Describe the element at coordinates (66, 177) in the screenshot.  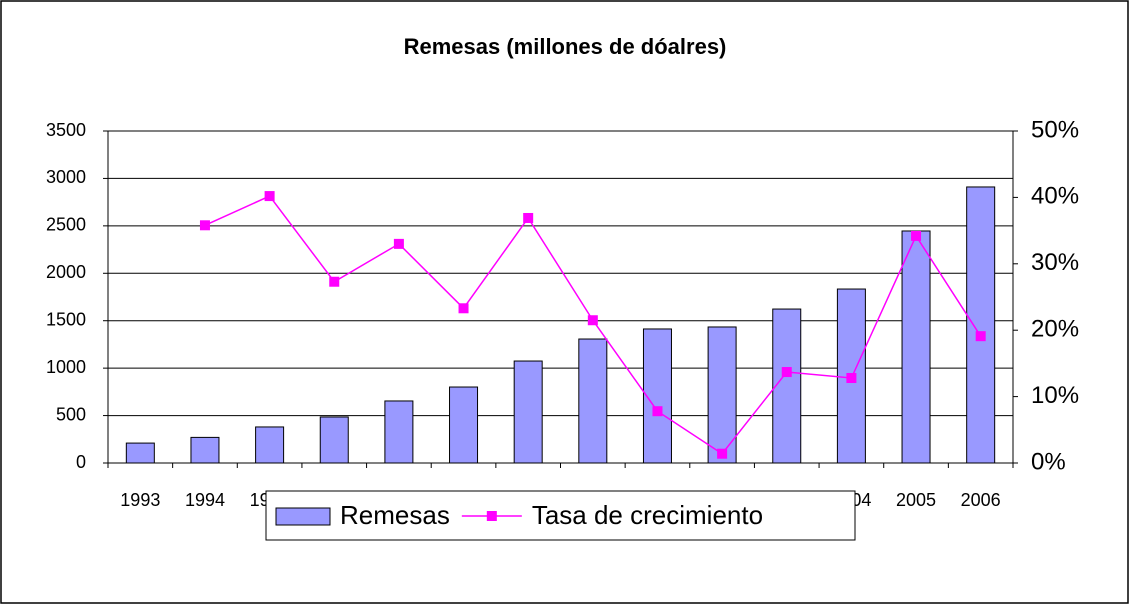
I see `y-tick-label: 3000` at that location.